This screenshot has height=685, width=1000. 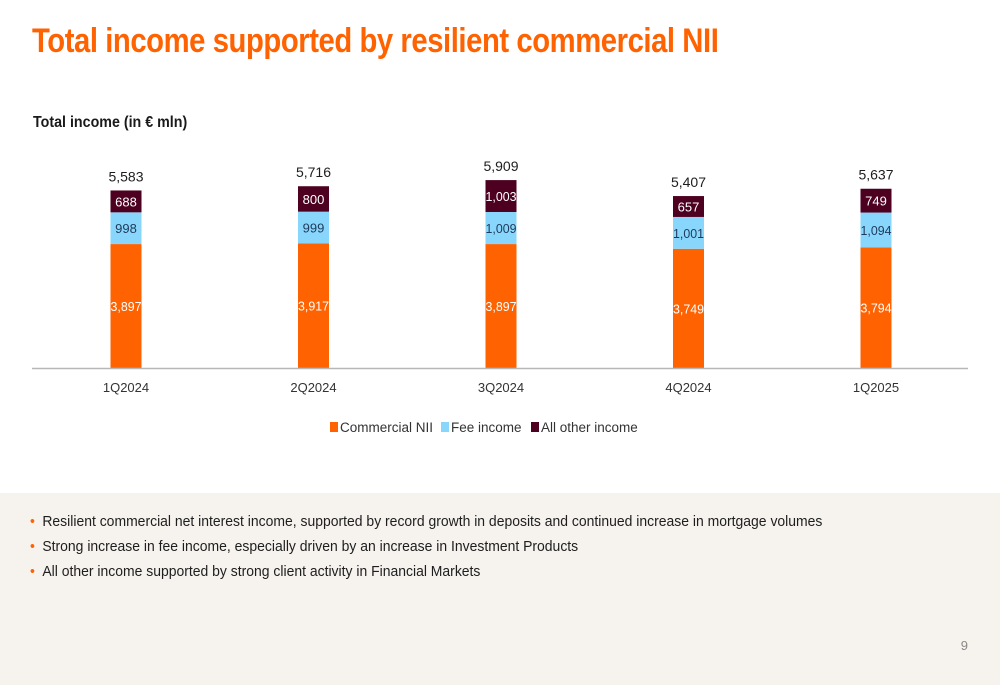 What do you see at coordinates (125, 176) in the screenshot?
I see `total-label: 5,583` at bounding box center [125, 176].